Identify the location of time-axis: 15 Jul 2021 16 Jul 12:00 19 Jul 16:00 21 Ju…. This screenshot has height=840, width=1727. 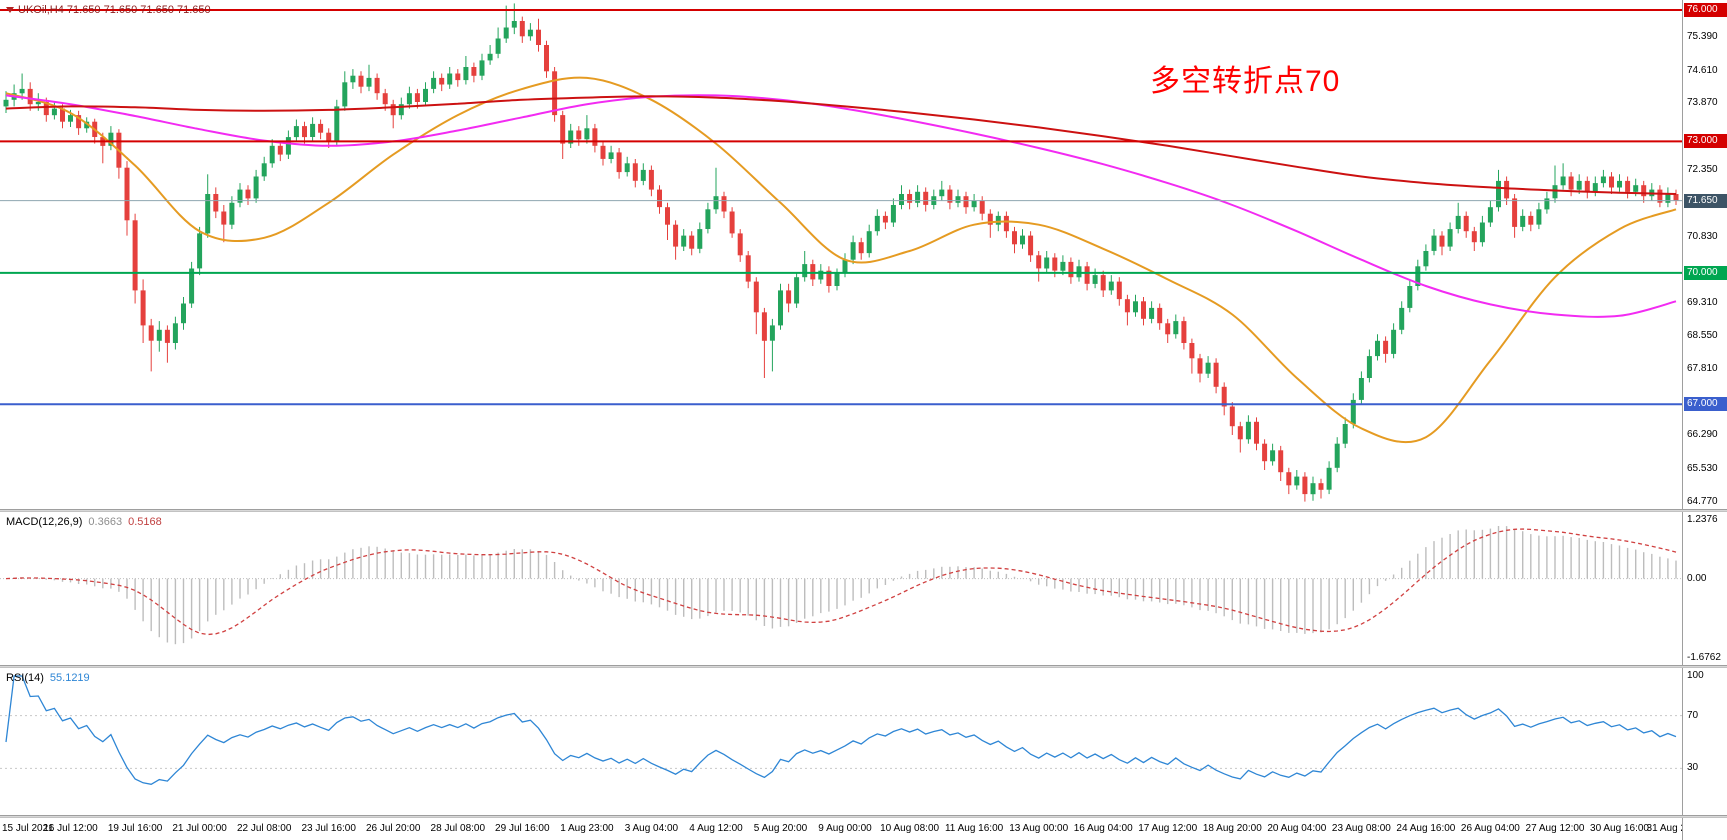
(852, 829).